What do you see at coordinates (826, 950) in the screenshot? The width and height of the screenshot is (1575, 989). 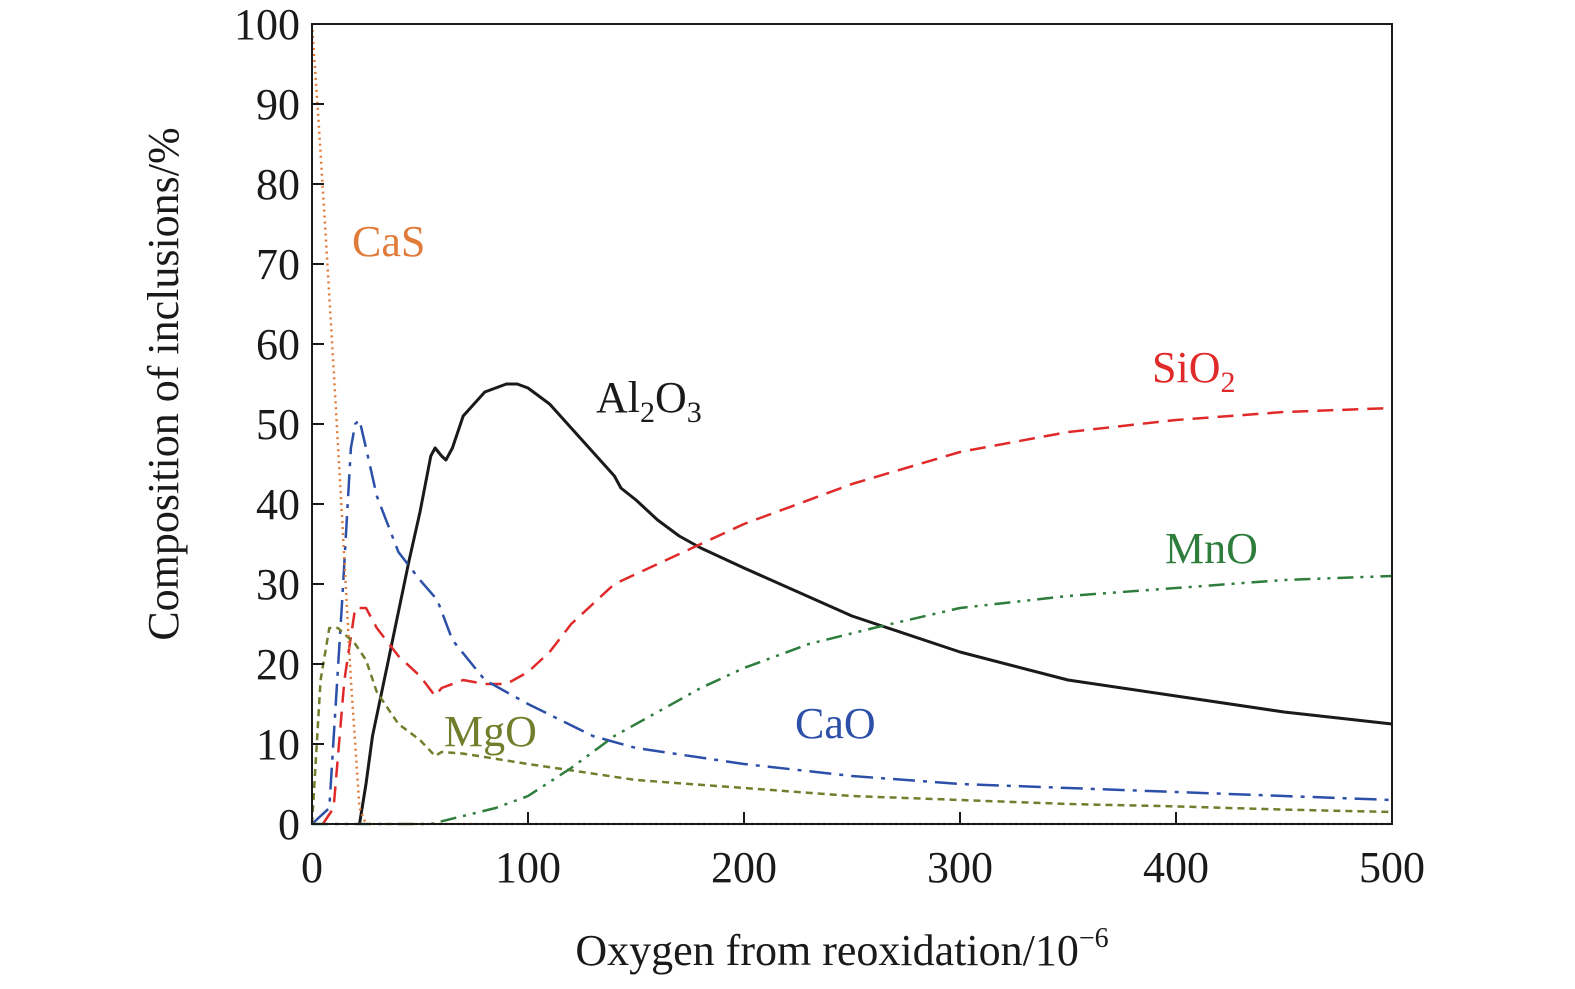 I see `x-axis-title-main: Oxygen from reoxidation/10` at bounding box center [826, 950].